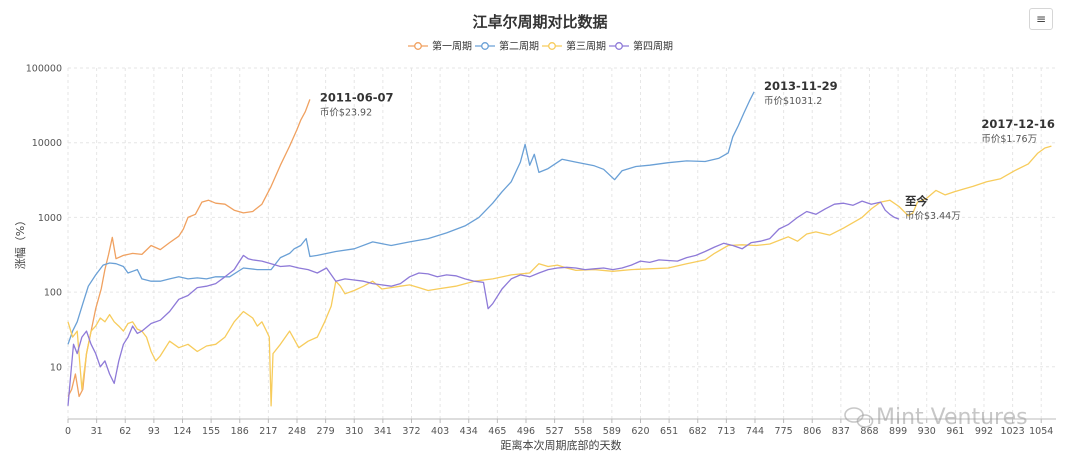 The image size is (1080, 462). Describe the element at coordinates (698, 431) in the screenshot. I see `x-tick-label: 682` at that location.